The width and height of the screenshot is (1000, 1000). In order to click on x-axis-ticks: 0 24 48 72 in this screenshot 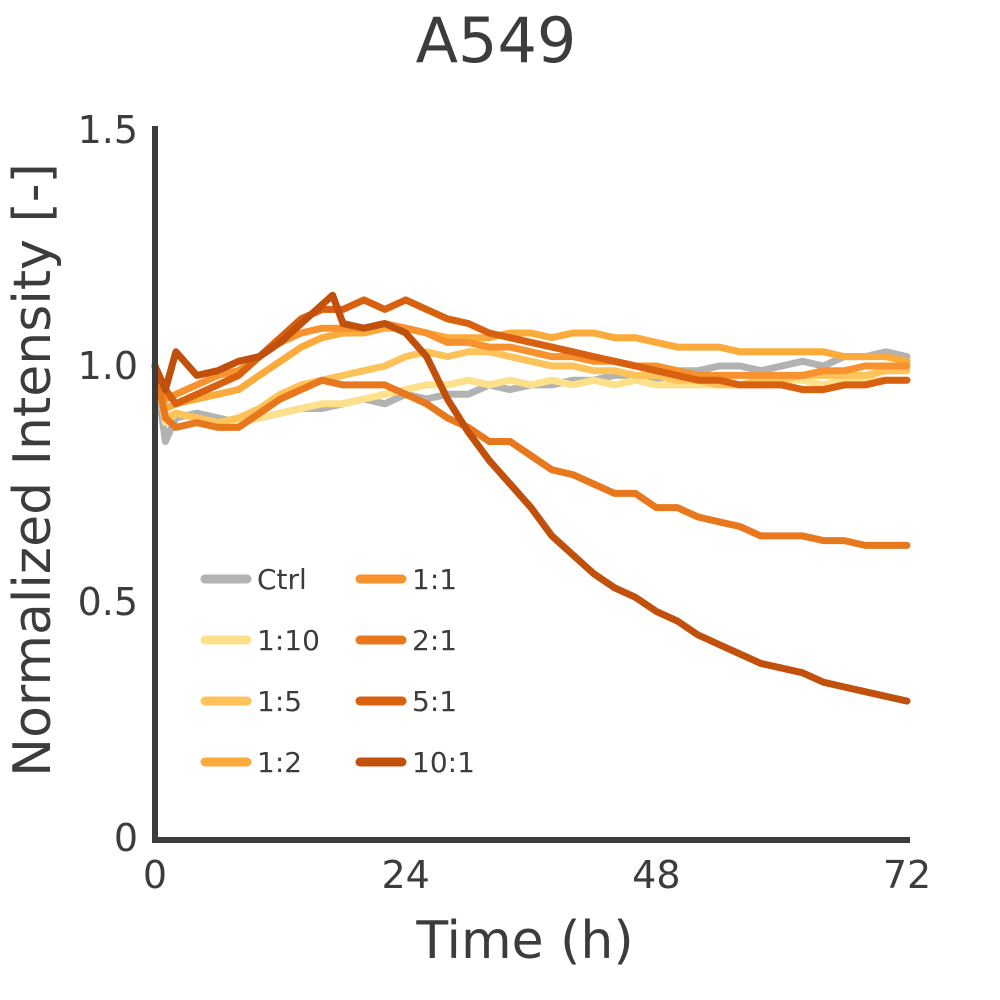, I will do `click(537, 875)`.